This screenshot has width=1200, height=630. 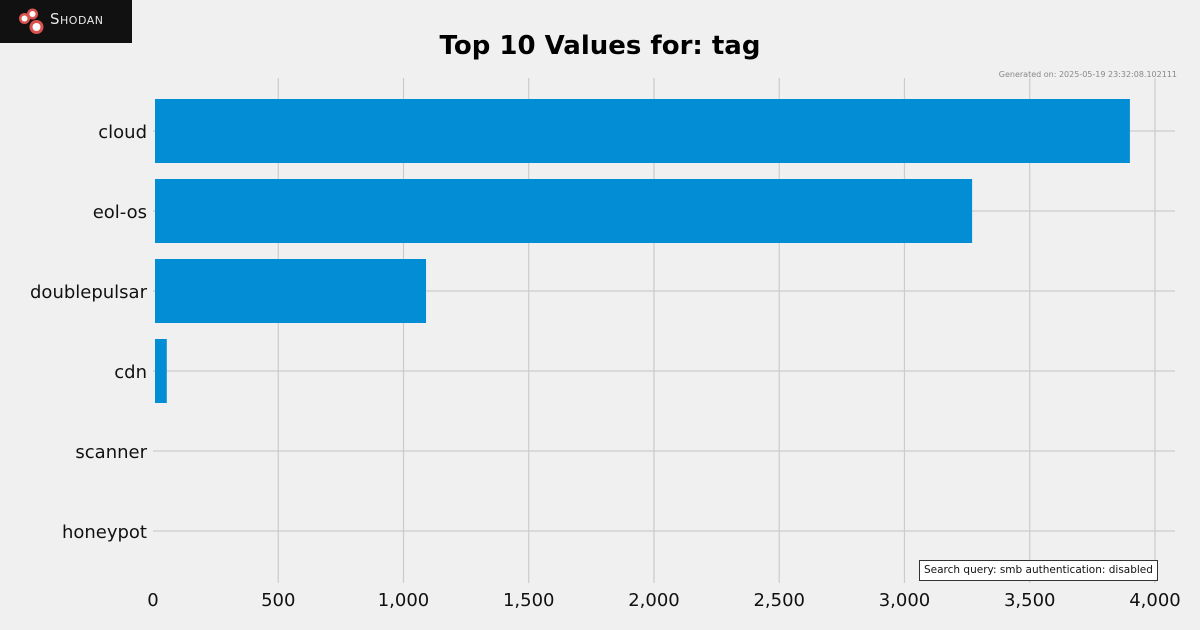 I want to click on x-tick-label: 1,000, so click(x=404, y=600).